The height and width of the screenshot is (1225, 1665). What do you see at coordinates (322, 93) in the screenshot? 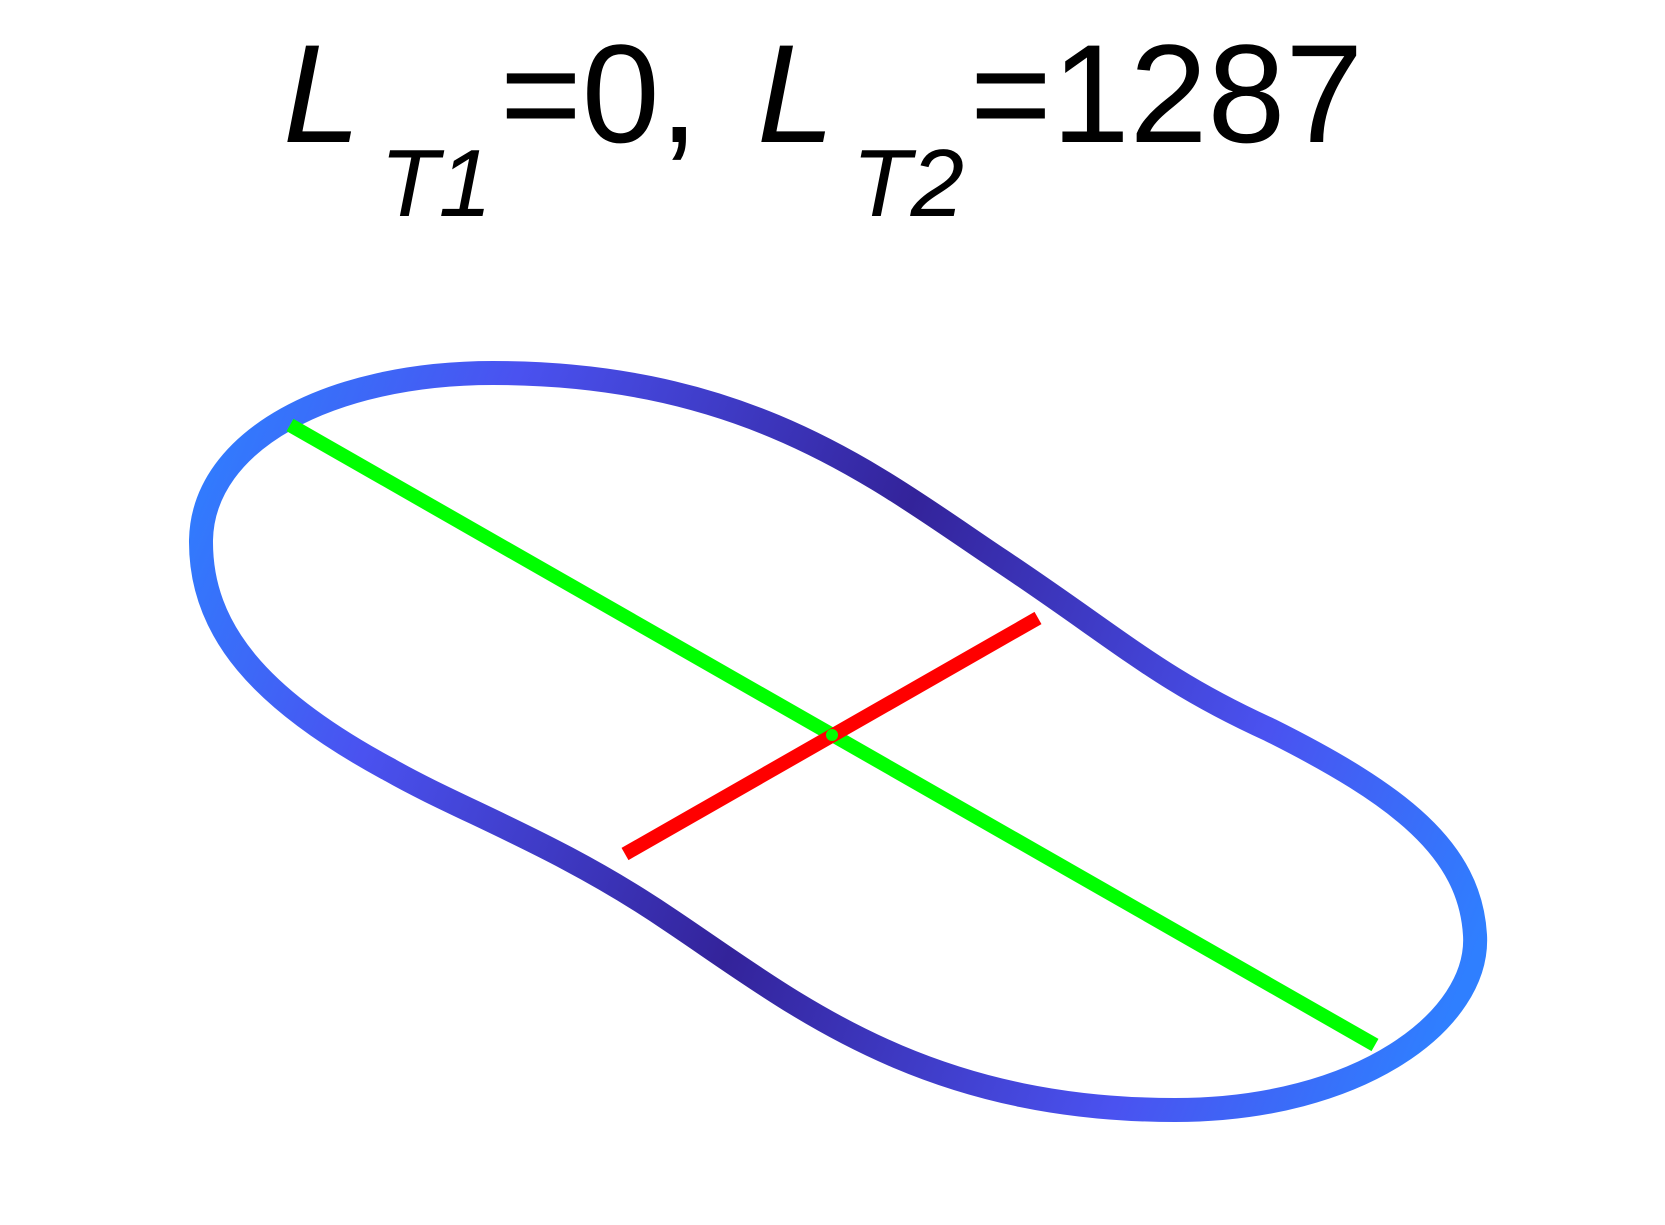
I see `label1-symbol: L` at bounding box center [322, 93].